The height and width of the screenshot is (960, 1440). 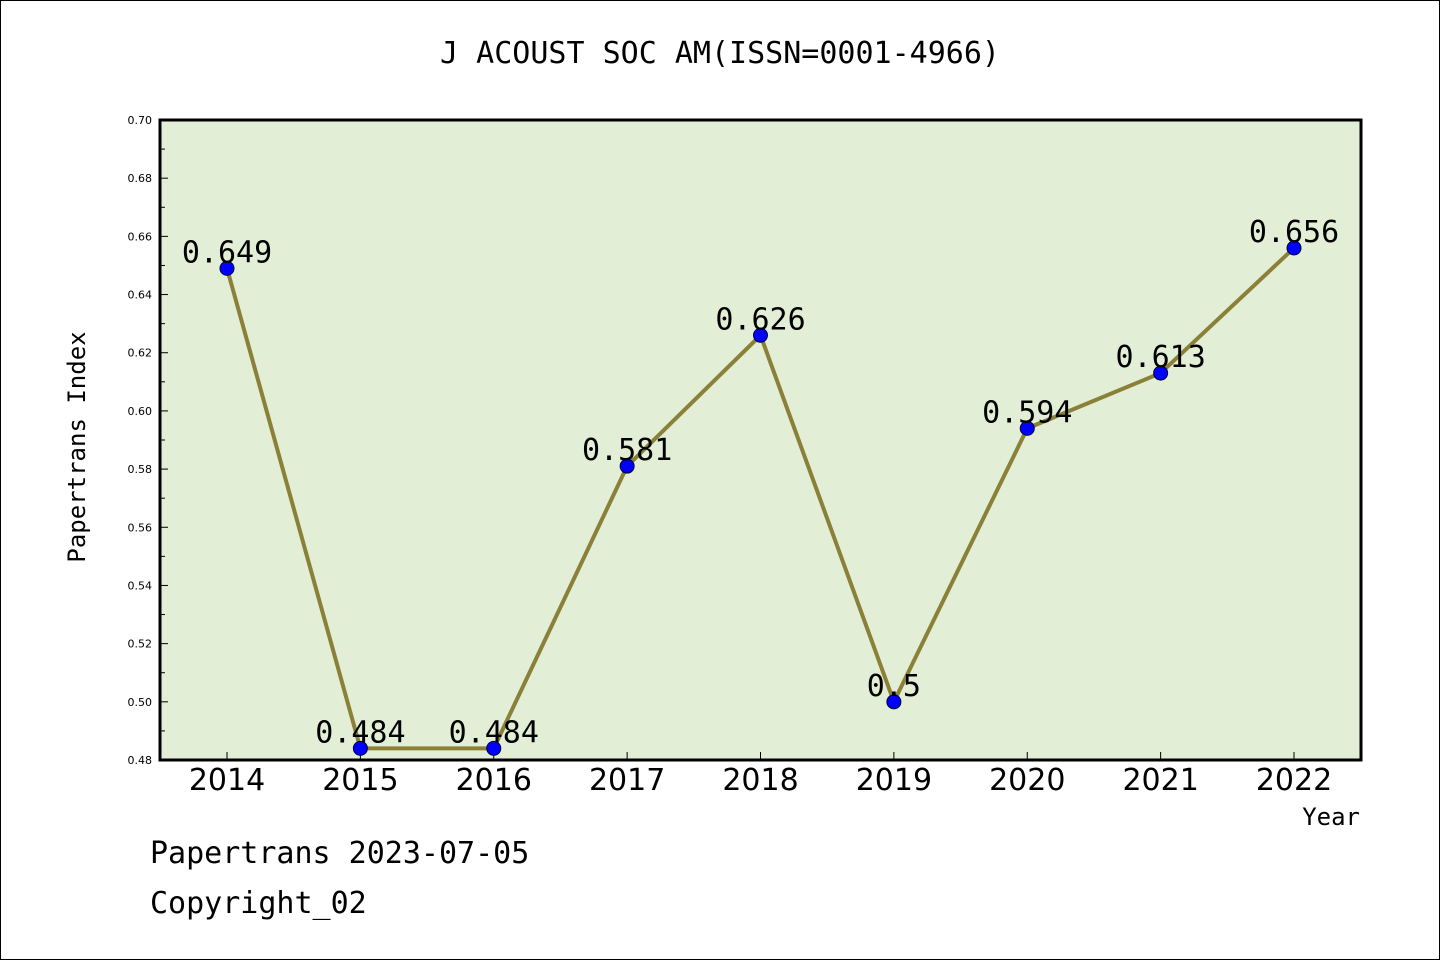 What do you see at coordinates (140, 236) in the screenshot?
I see `y-tick-label: 0.66` at bounding box center [140, 236].